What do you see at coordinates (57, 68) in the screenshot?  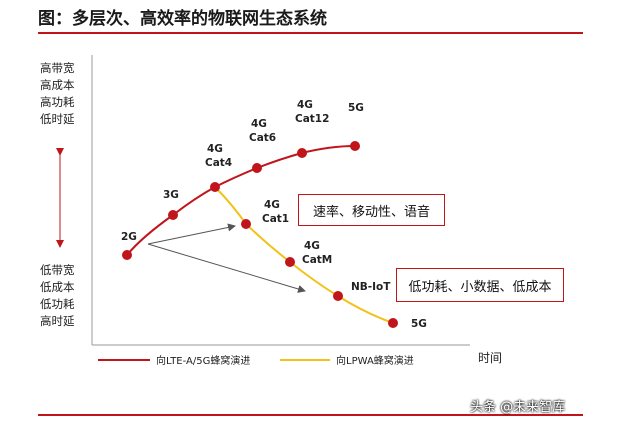 I see `y-top-line-1: 高带宽` at bounding box center [57, 68].